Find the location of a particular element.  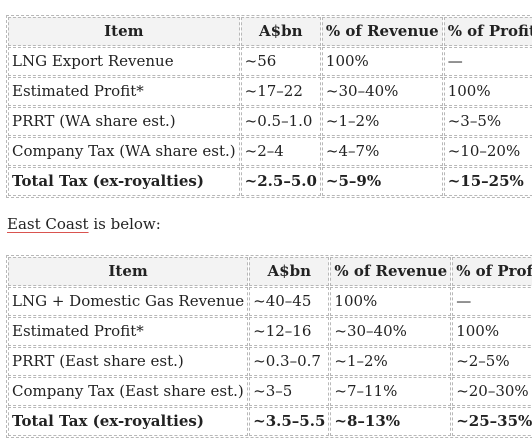

cell-amount: ~56 is located at coordinates (280, 61).